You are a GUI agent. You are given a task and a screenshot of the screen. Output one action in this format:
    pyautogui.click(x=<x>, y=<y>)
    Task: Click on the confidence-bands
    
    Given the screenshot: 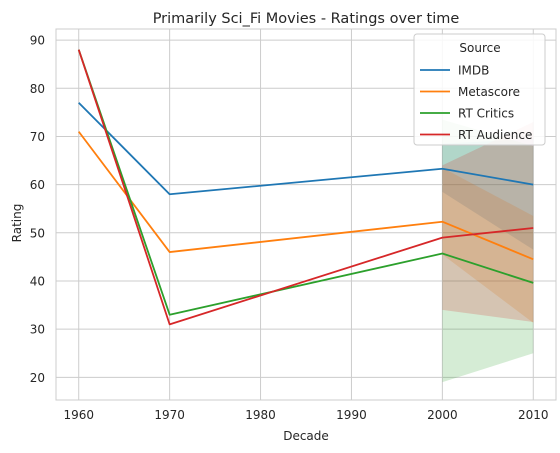 What is the action you would take?
    pyautogui.click(x=488, y=251)
    